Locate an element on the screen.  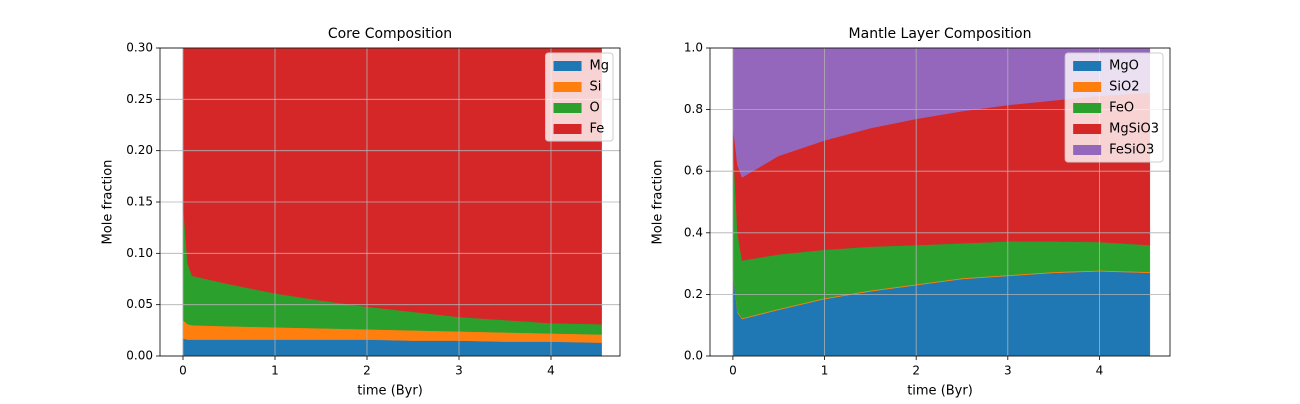
legend-label: SiO2 is located at coordinates (1124, 87).